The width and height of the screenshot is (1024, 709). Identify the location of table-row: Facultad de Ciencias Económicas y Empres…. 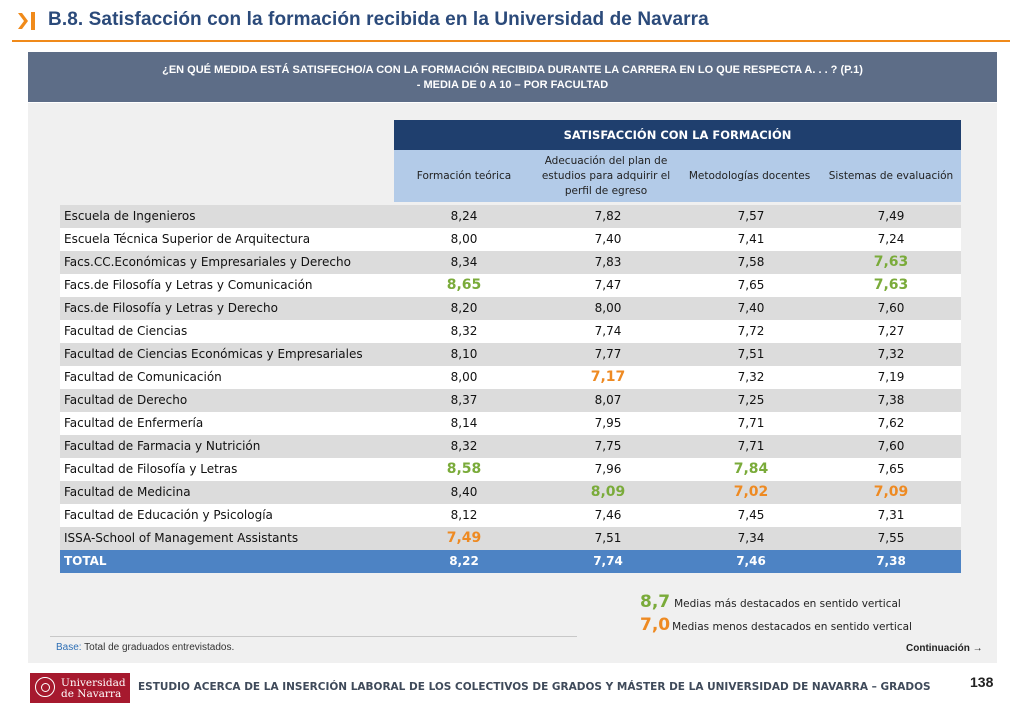
(510, 354).